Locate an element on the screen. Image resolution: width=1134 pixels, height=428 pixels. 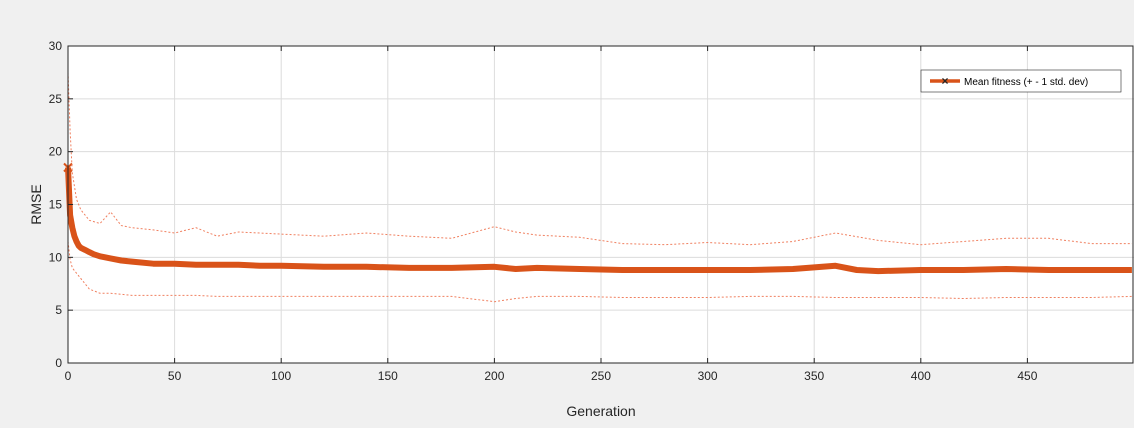
y-tick-label: 20 is located at coordinates (56, 152).